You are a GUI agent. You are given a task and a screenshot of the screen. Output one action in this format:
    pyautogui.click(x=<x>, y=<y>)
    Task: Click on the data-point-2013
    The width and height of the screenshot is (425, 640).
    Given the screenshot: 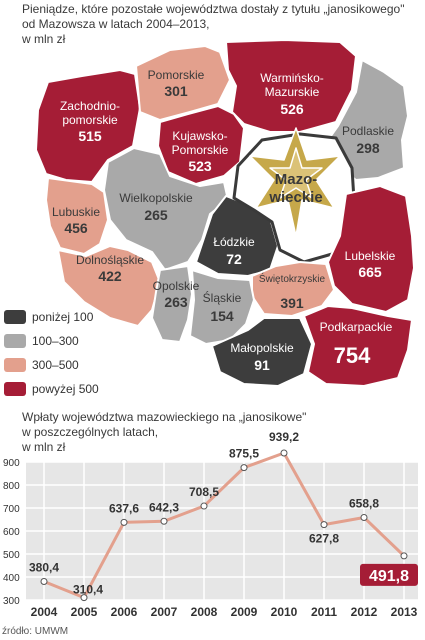 What is the action you would take?
    pyautogui.click(x=404, y=556)
    